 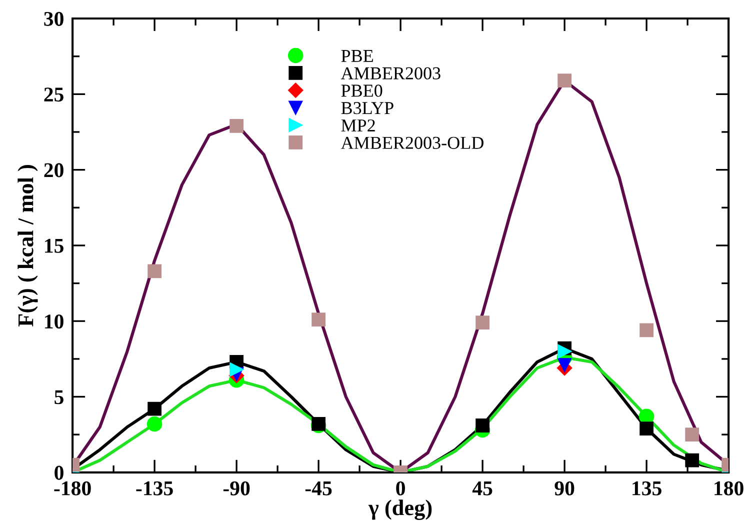 What do you see at coordinates (367, 108) in the screenshot?
I see `legend-label: B3LYP` at bounding box center [367, 108].